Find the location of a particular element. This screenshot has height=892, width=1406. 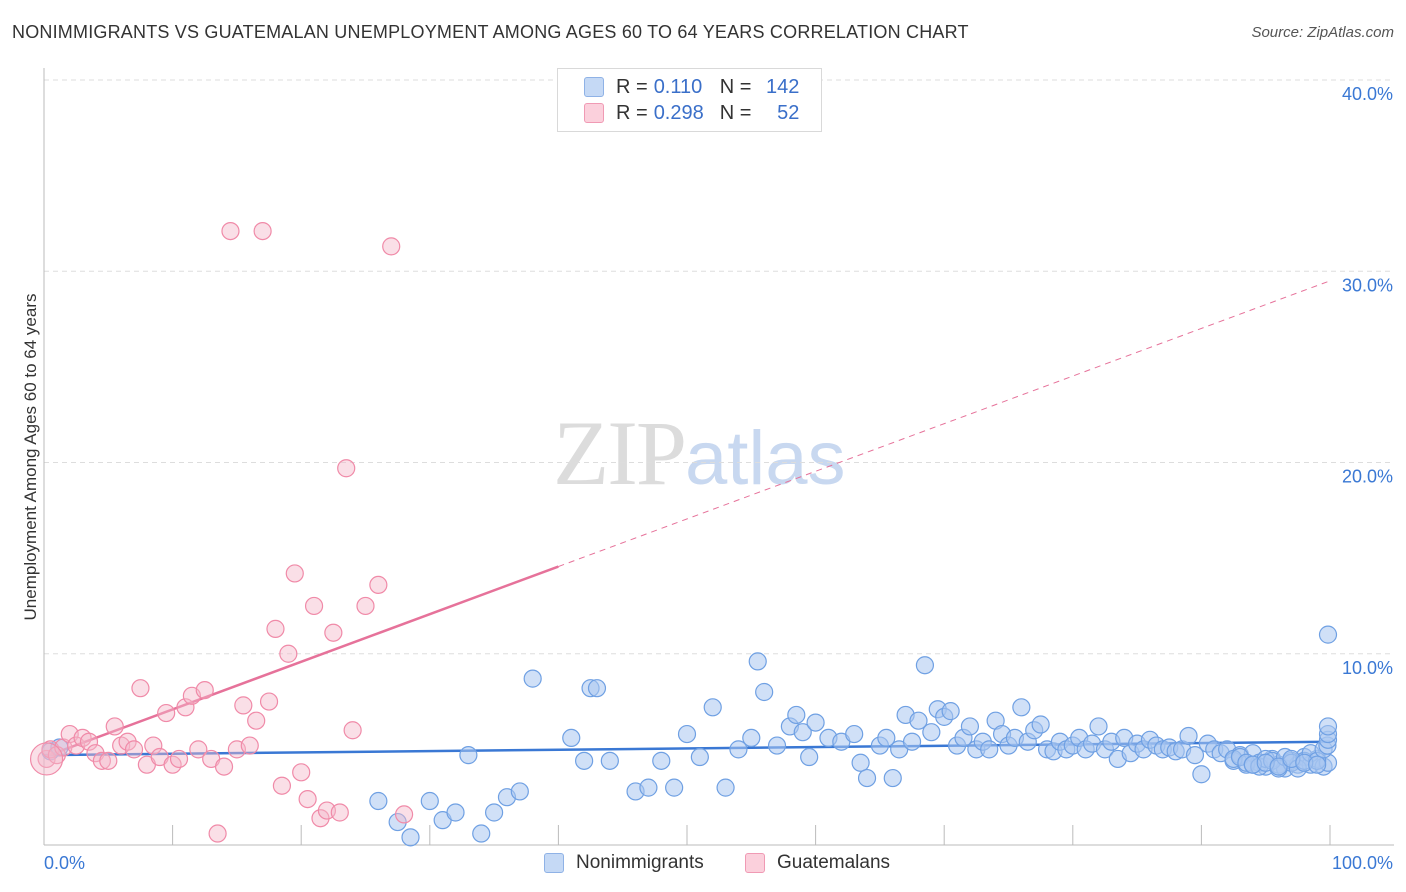

legend-n-value: 142 is located at coordinates (783, 86).